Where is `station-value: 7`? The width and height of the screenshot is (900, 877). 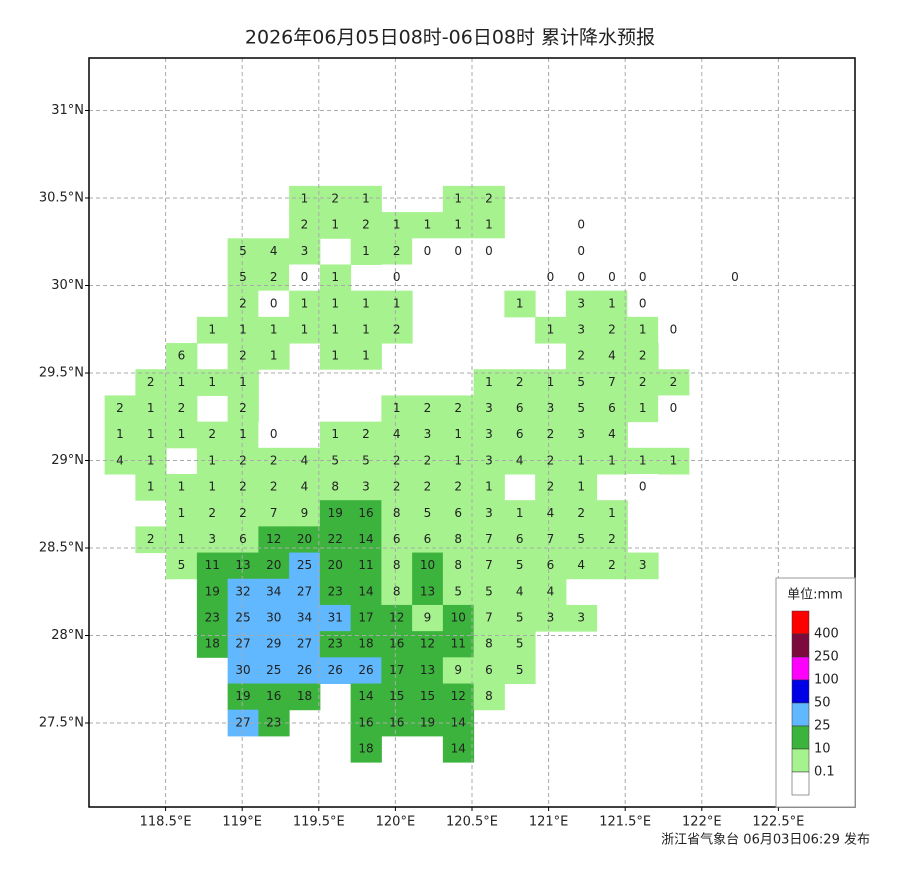 station-value: 7 is located at coordinates (489, 618).